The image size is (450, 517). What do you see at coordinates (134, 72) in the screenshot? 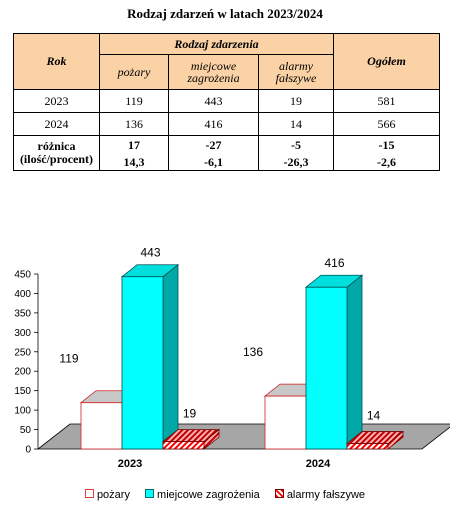
I see `header-pozary: pożary` at bounding box center [134, 72].